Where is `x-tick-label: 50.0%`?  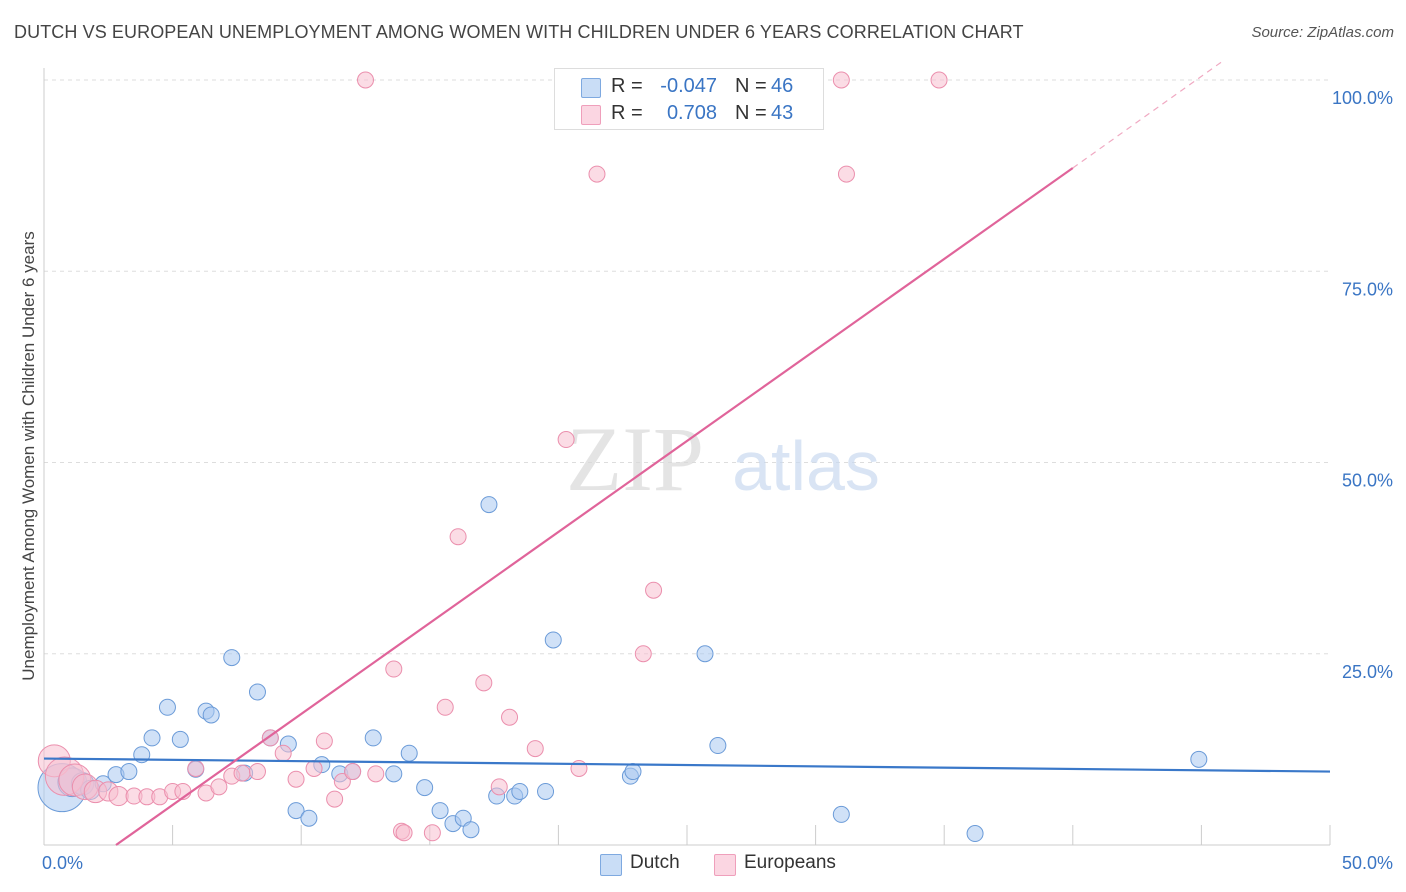
x-tick-label: 50.0% is located at coordinates (1367, 863).